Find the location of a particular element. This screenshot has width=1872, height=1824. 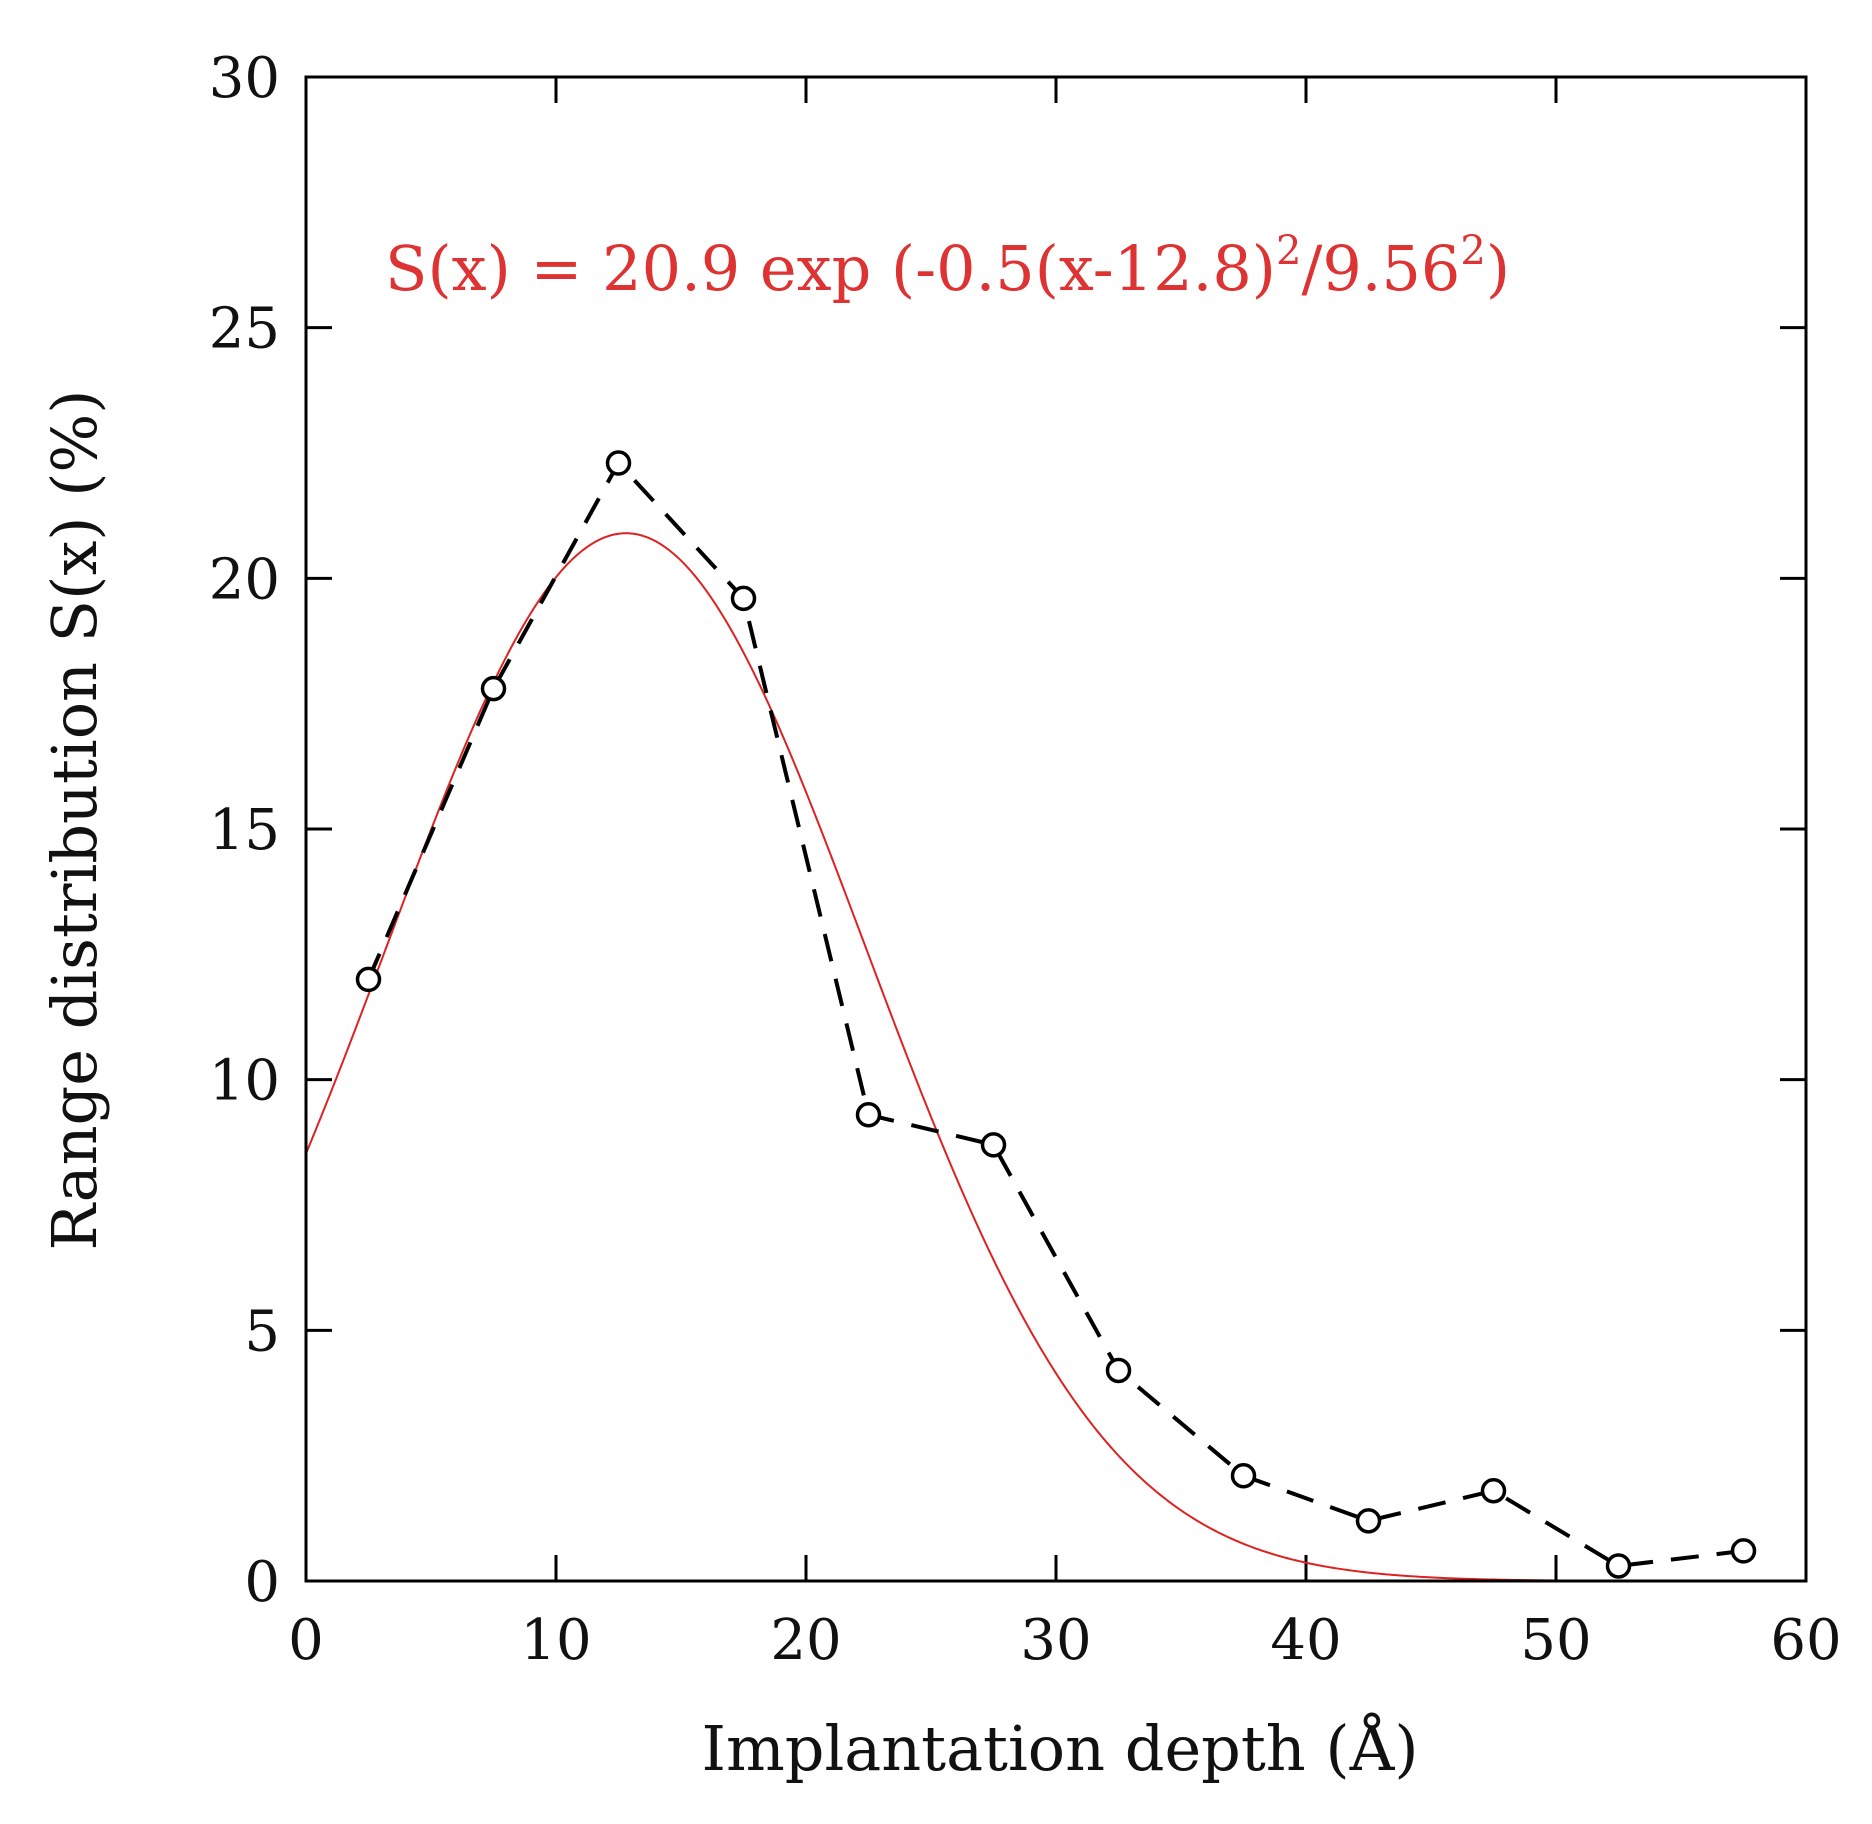

fit-equation-annotation: S(x) = 20.9 exp (-0.5(x-12.8)2/9.562) is located at coordinates (947, 266).